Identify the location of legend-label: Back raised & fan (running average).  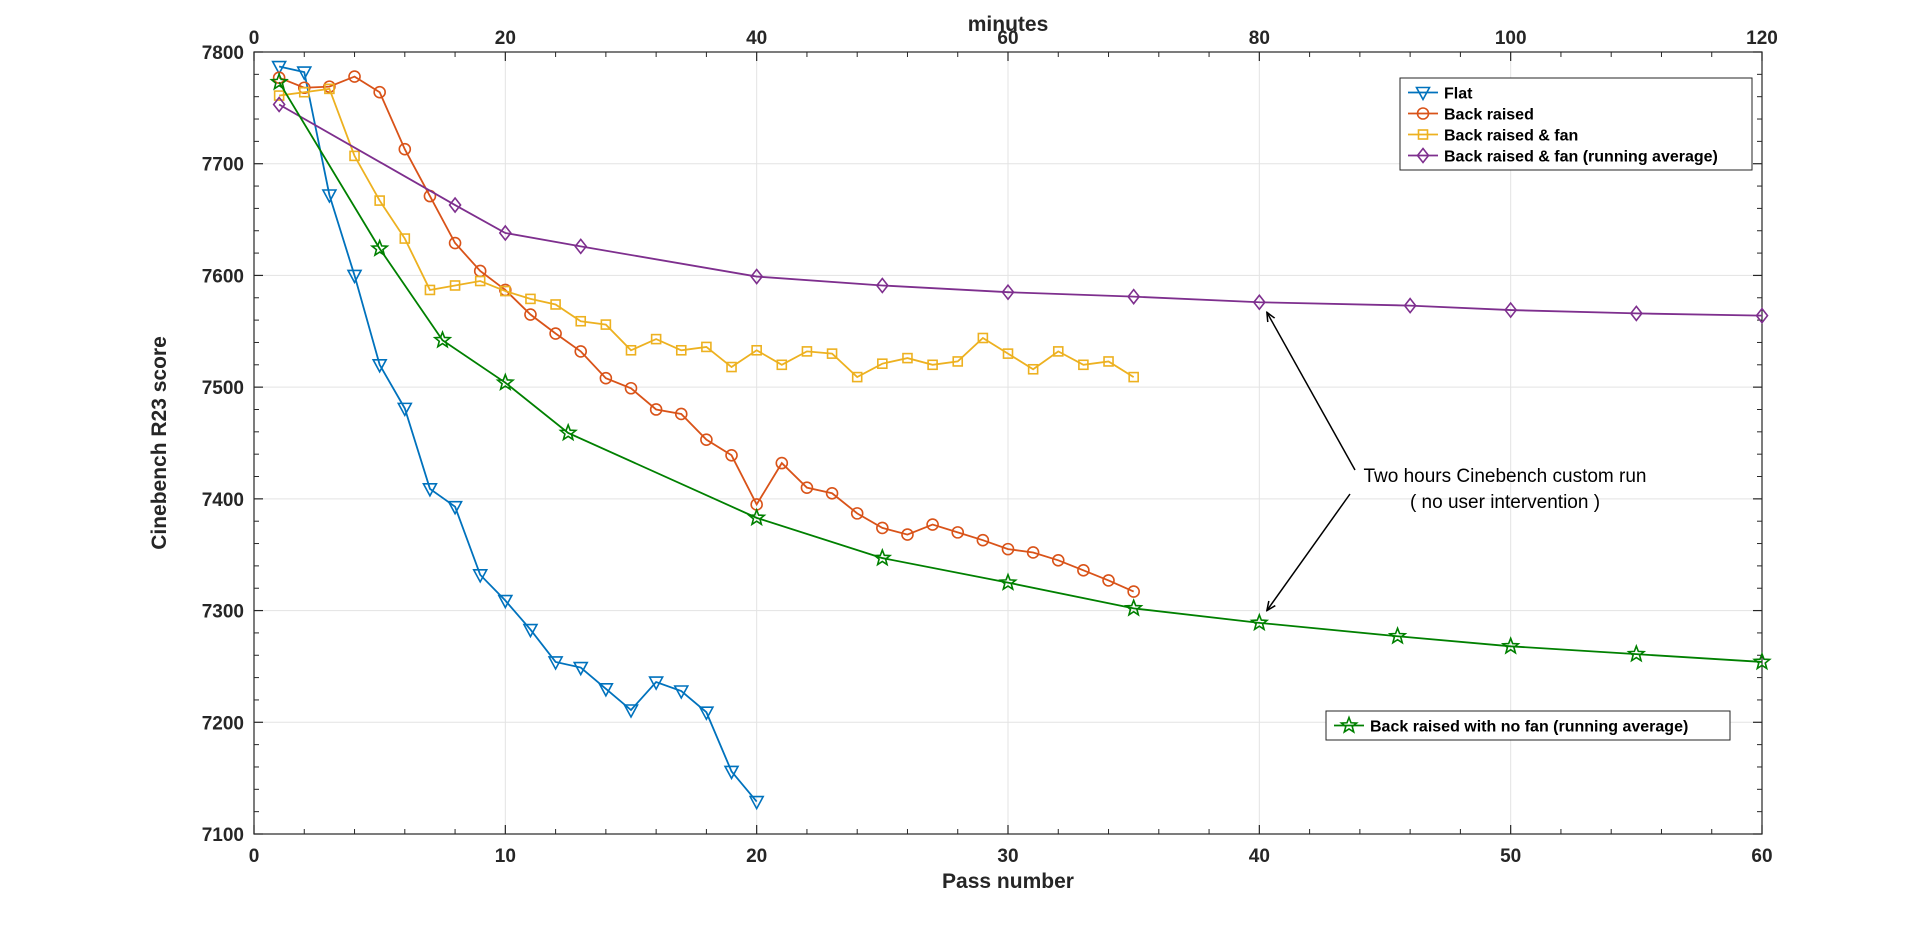
(1581, 157).